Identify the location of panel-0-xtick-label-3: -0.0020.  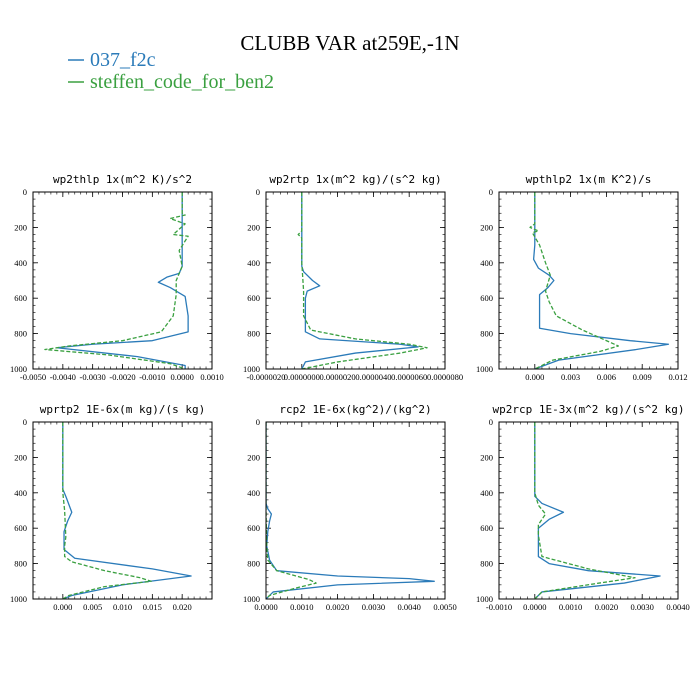
(122, 377).